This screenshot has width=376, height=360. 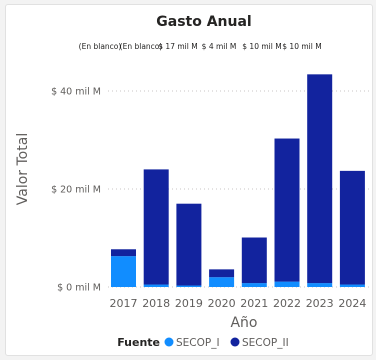 What do you see at coordinates (243, 323) in the screenshot?
I see `x-axis-title: Año` at bounding box center [243, 323].